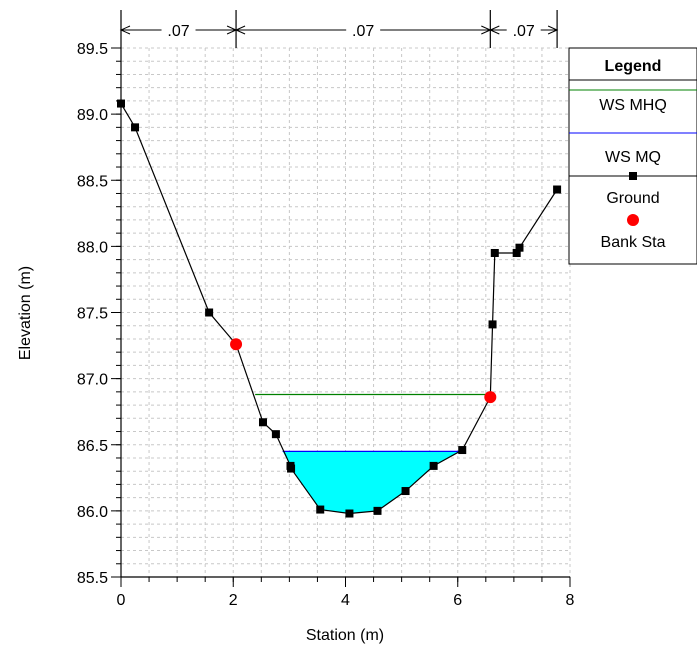 This screenshot has height=653, width=697. What do you see at coordinates (92, 512) in the screenshot?
I see `y-tick-label: 86.0` at bounding box center [92, 512].